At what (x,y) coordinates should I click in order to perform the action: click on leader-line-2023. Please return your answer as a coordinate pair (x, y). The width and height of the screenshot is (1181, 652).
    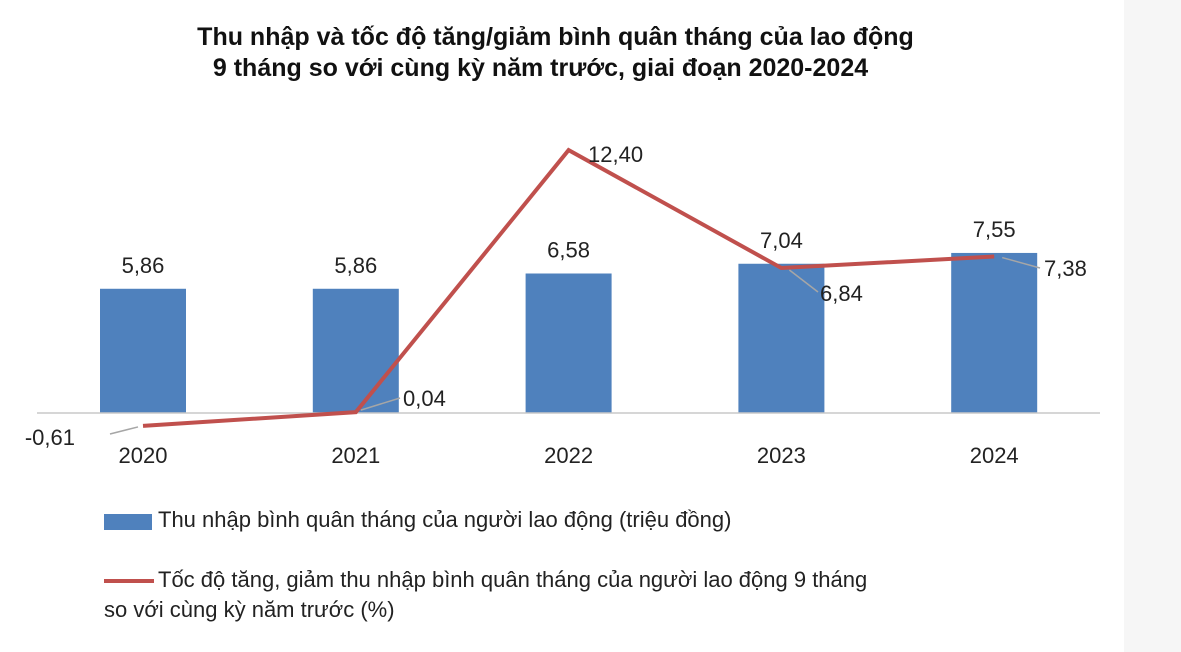
    Looking at the image, I should click on (803, 281).